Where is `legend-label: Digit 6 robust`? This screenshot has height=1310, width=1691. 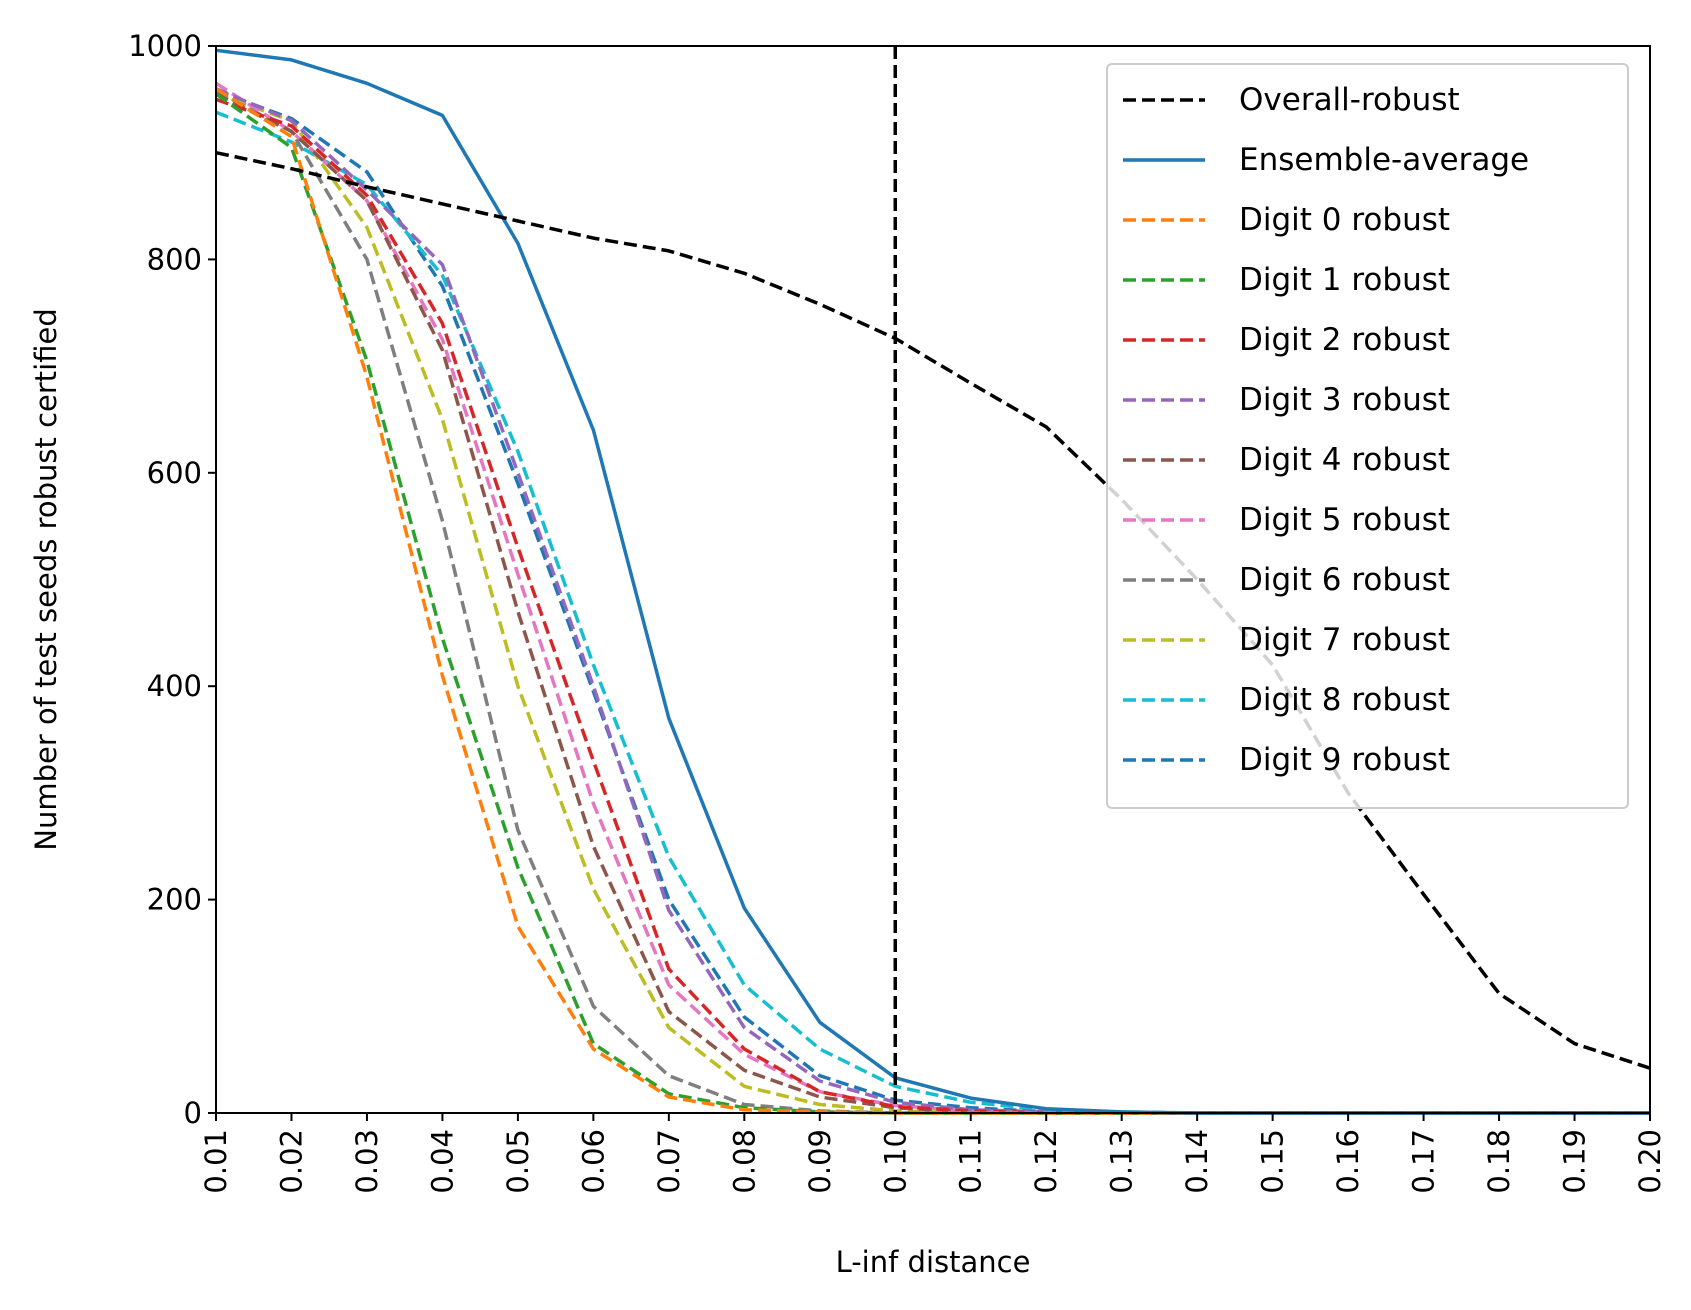 legend-label: Digit 6 robust is located at coordinates (1344, 580).